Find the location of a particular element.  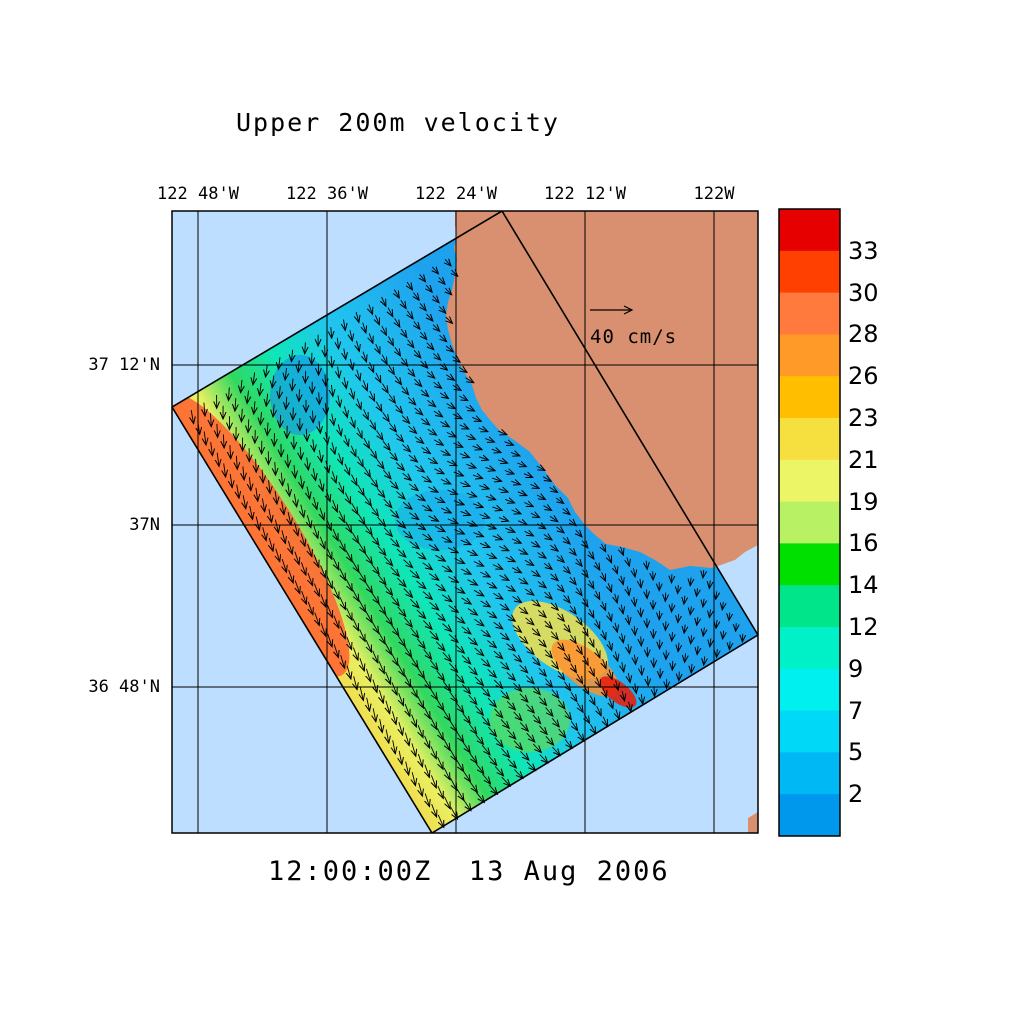

colorbar is located at coordinates (809, 523).